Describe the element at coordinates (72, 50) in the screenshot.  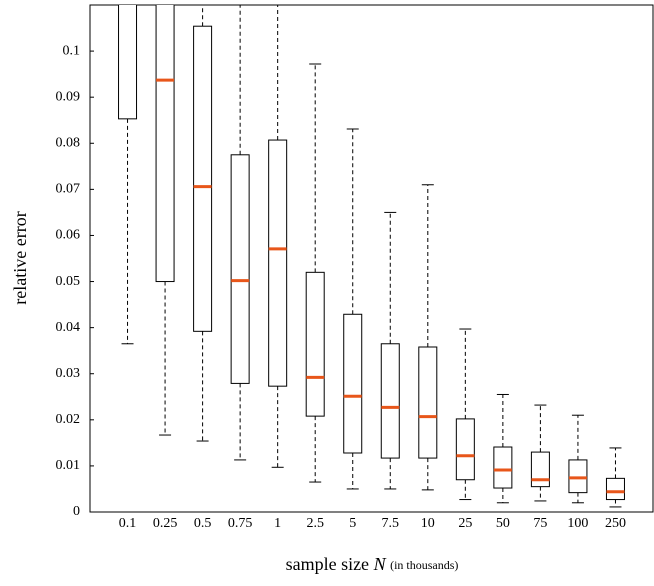
I see `y-tick-label: 0.1` at that location.